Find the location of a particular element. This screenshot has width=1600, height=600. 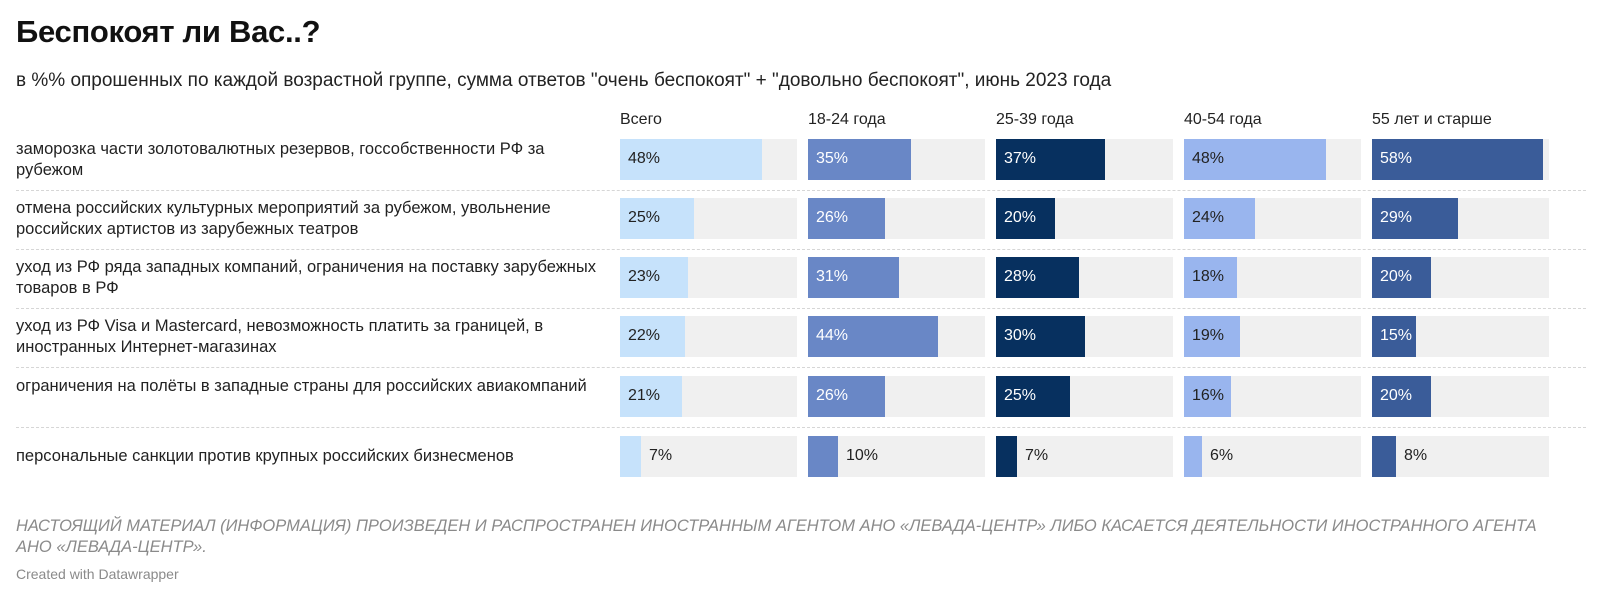

bar-track: 30% is located at coordinates (1084, 336).